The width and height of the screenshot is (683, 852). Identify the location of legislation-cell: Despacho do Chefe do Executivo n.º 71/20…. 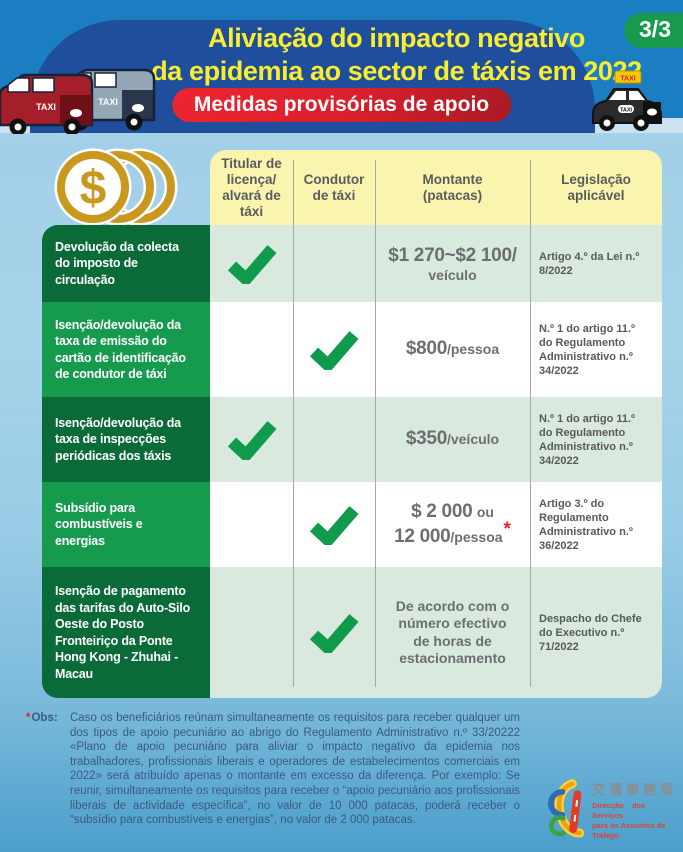
(590, 632).